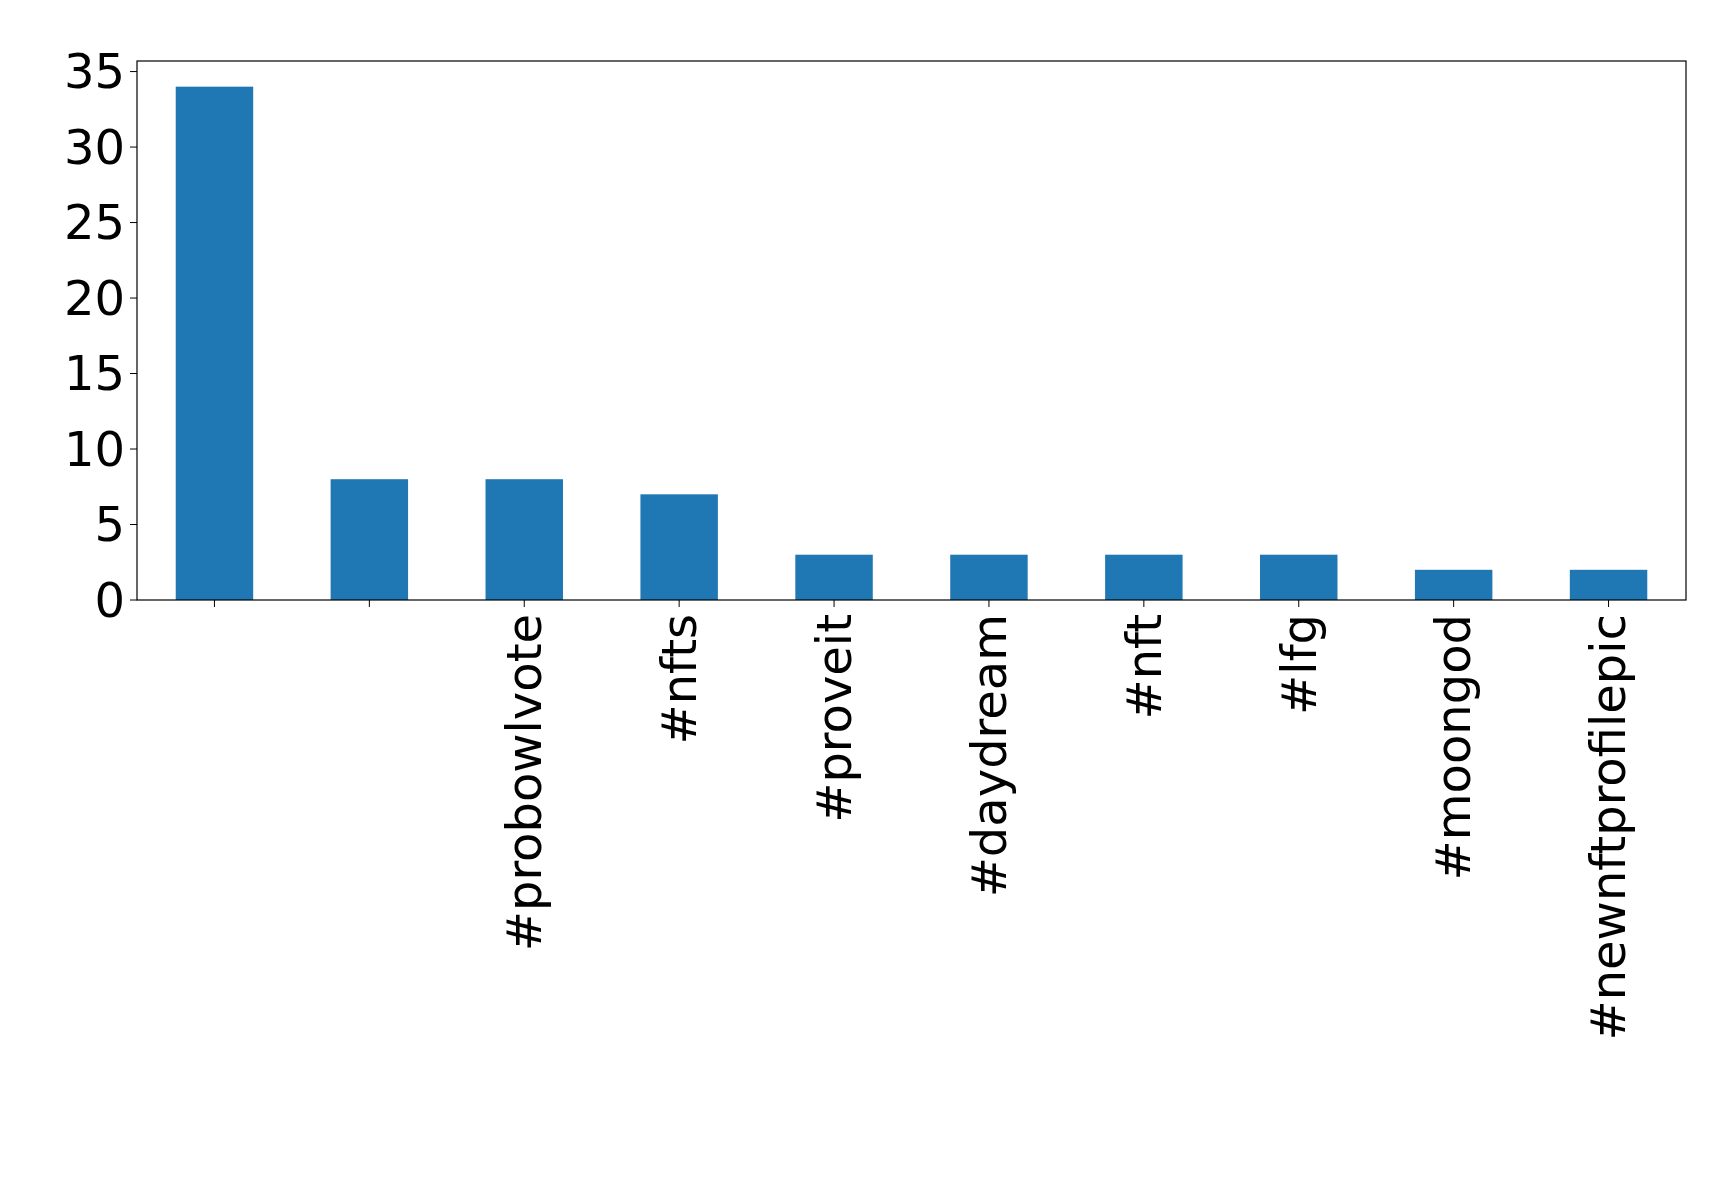 The width and height of the screenshot is (1719, 1197). I want to click on x-tick-label: #daydream, so click(988, 756).